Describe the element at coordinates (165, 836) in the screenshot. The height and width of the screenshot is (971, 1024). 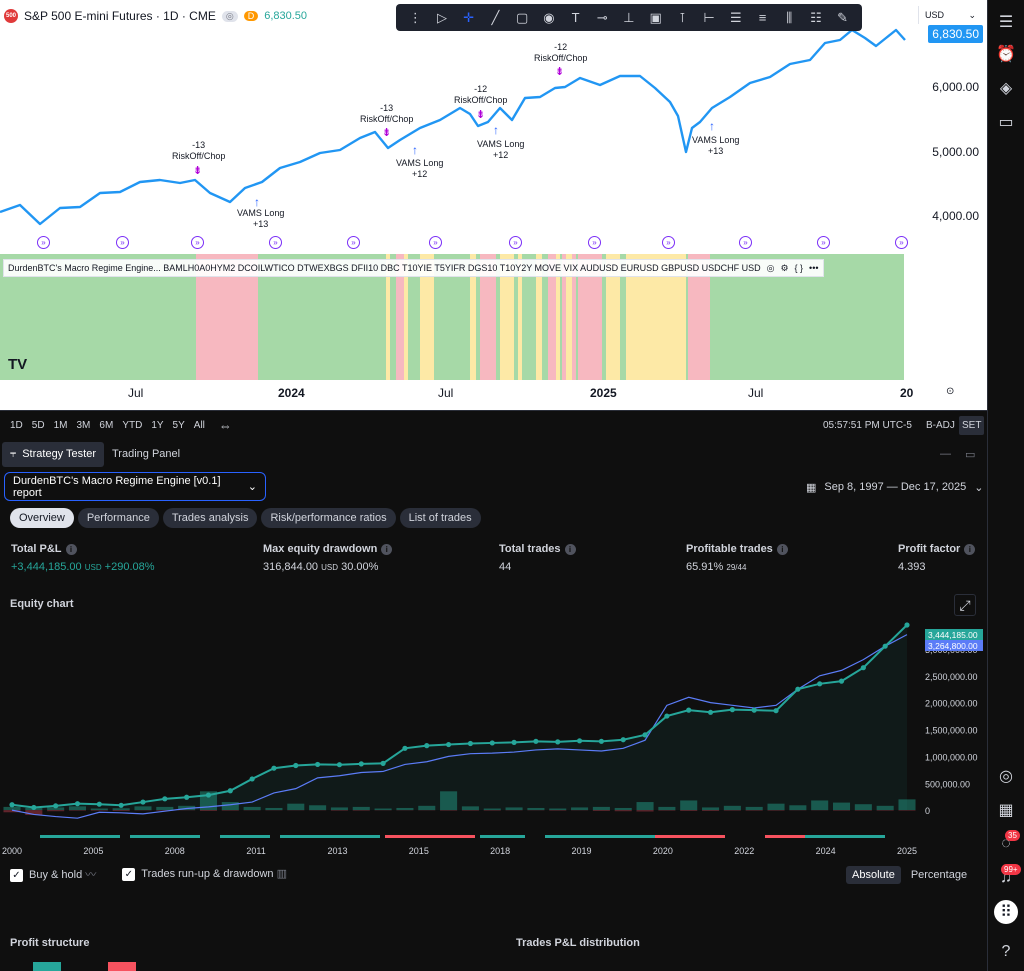
I see `trade-strip` at that location.